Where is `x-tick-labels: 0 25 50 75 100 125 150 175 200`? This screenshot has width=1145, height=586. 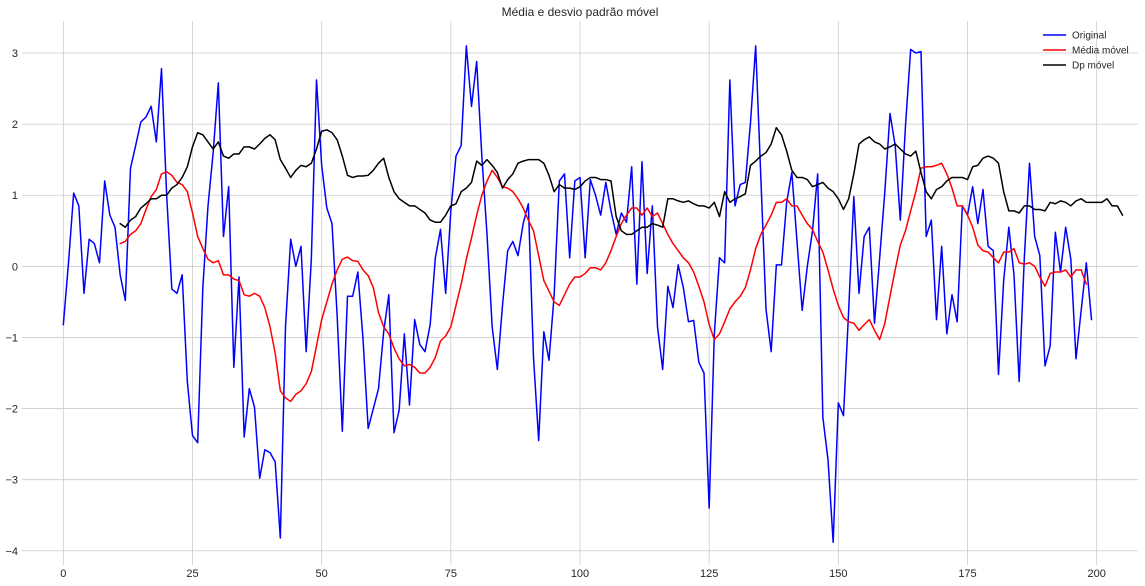 x-tick-labels: 0 25 50 75 100 125 150 175 200 is located at coordinates (583, 574).